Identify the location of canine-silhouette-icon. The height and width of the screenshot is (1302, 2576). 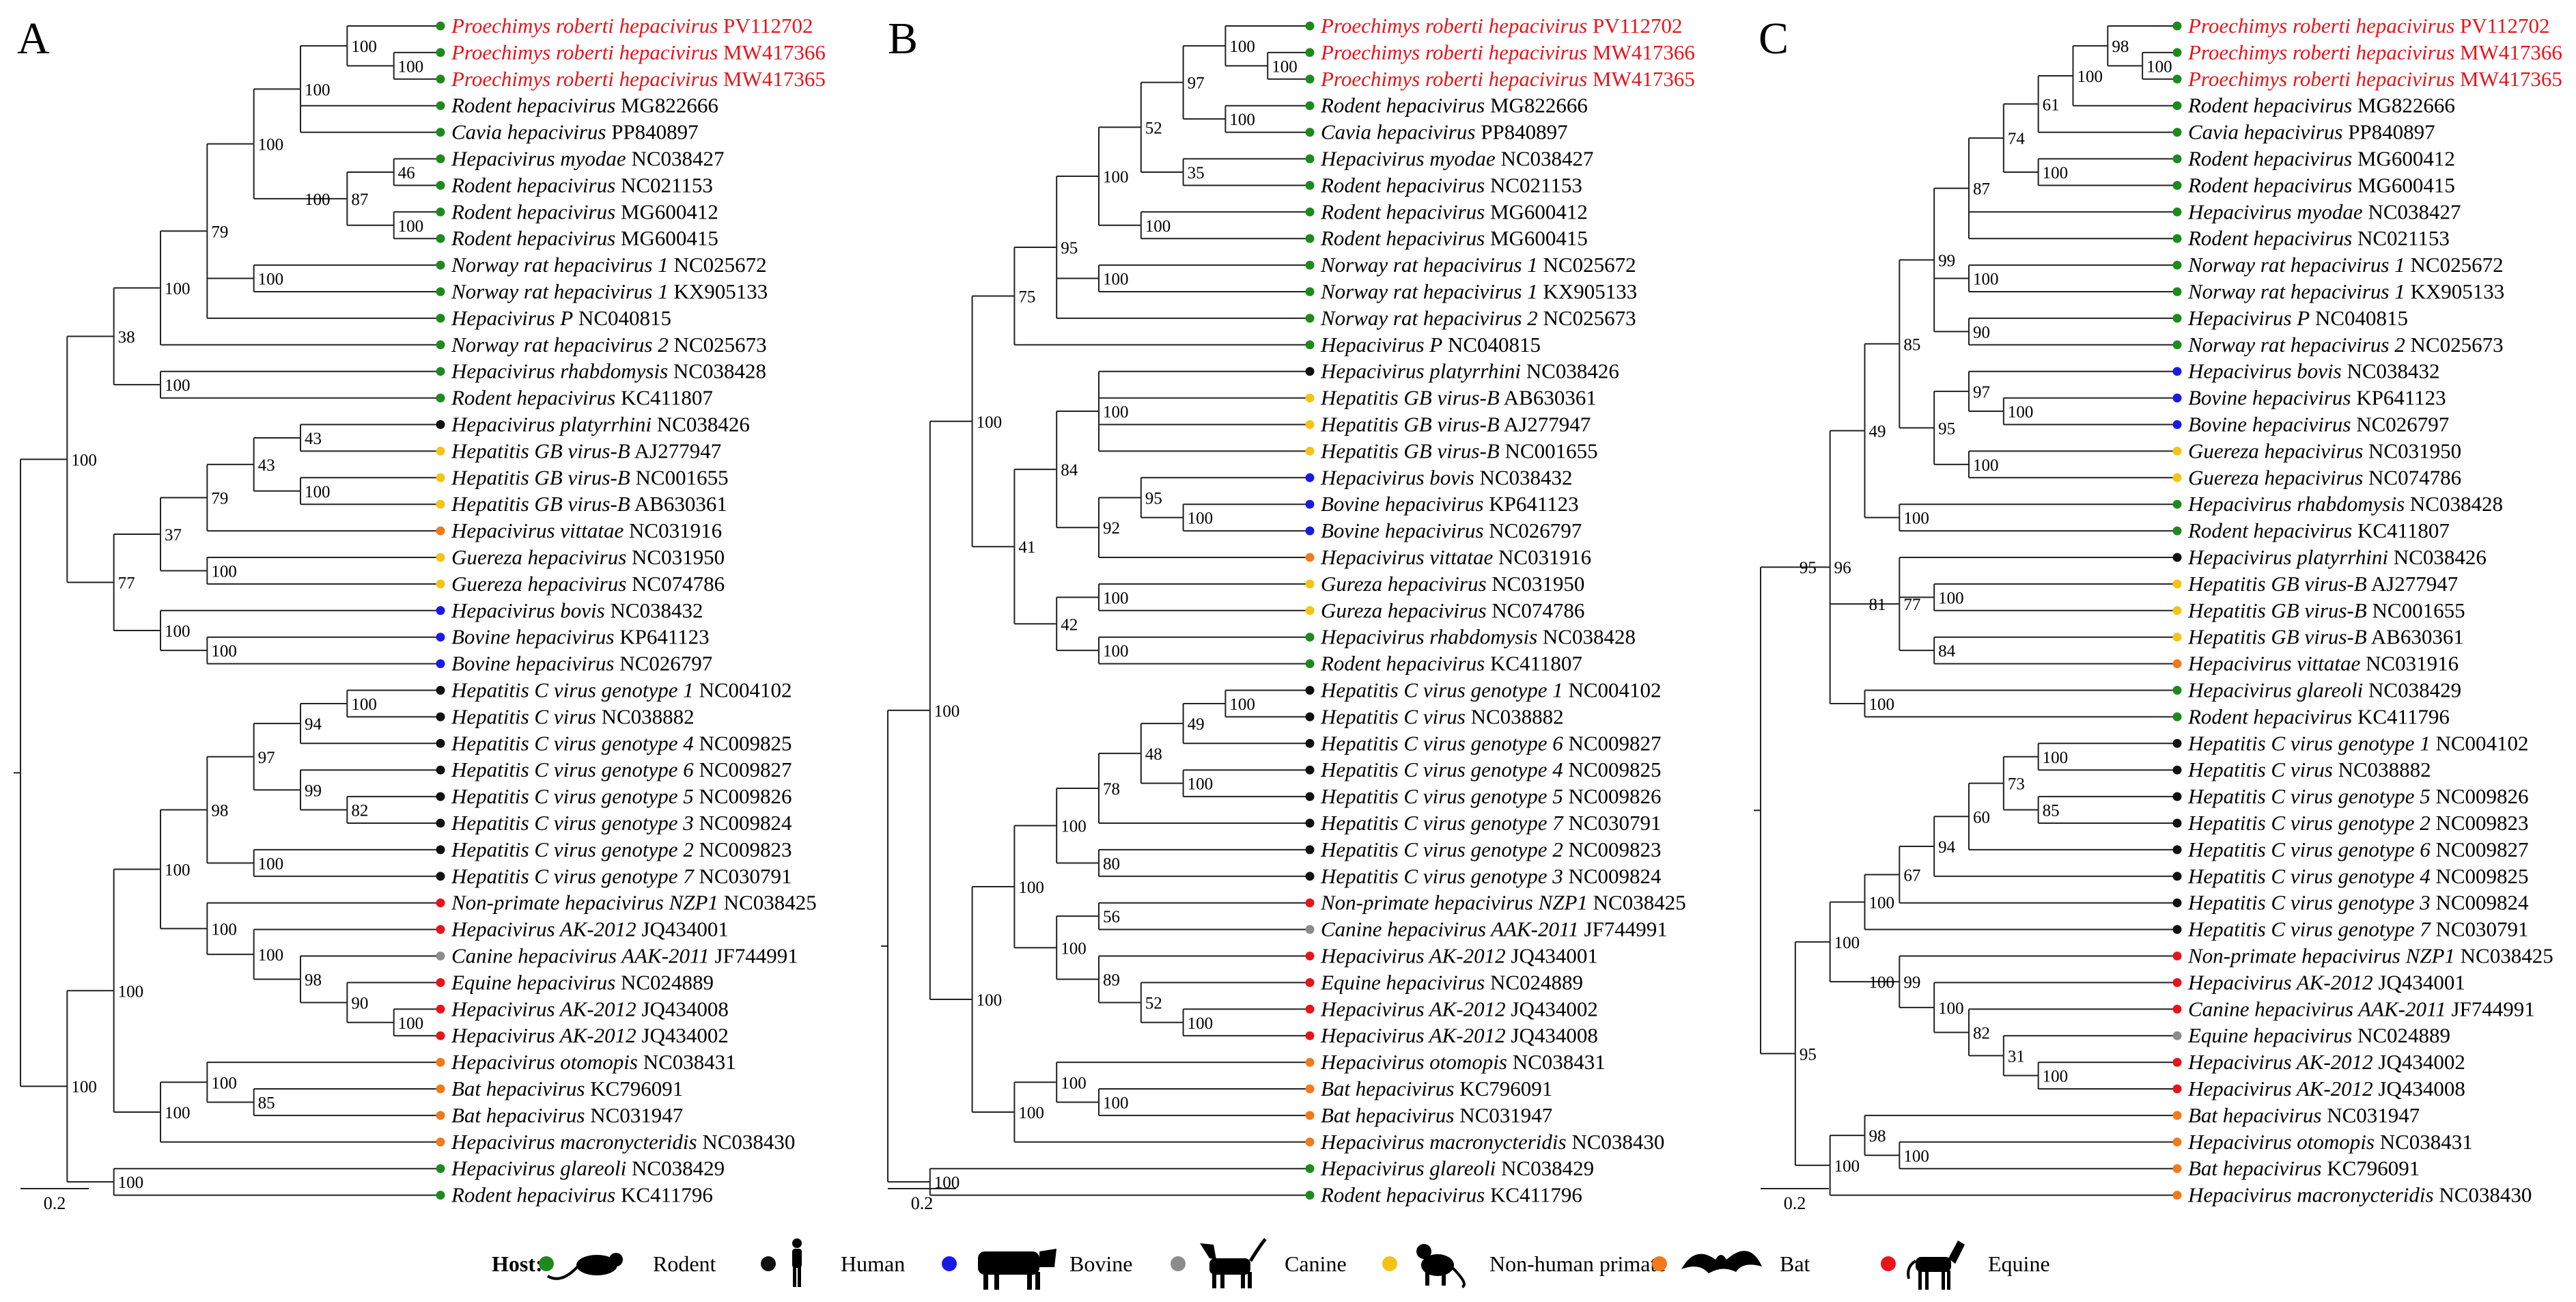
(1233, 1263).